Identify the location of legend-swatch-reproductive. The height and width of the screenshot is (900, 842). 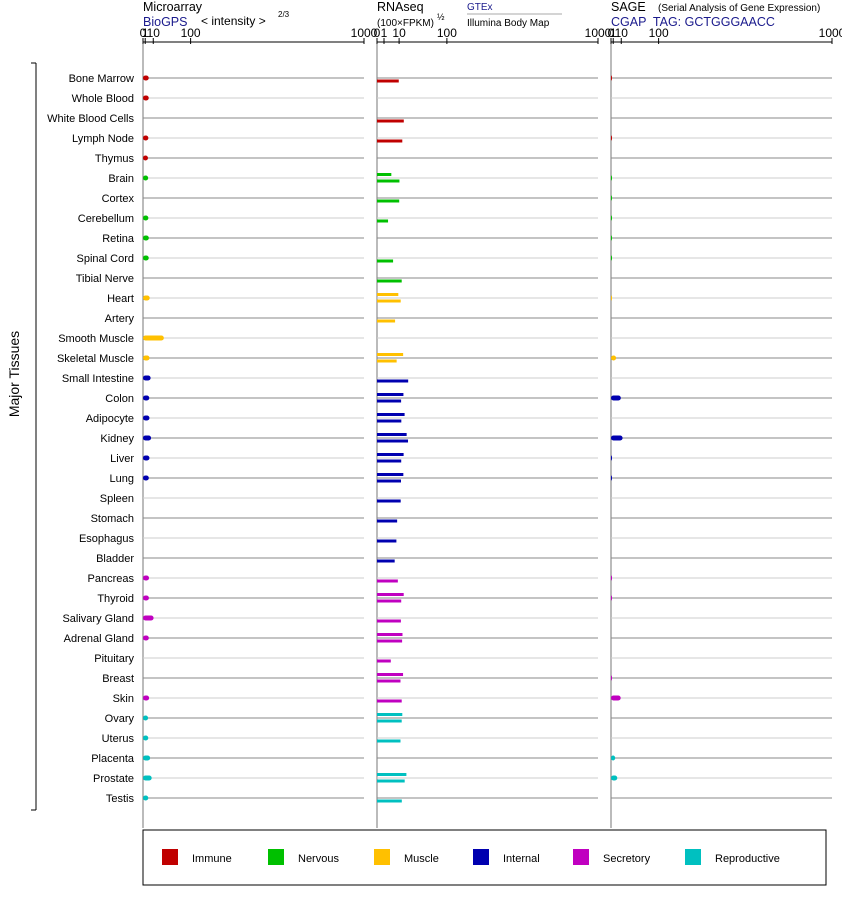
(693, 857).